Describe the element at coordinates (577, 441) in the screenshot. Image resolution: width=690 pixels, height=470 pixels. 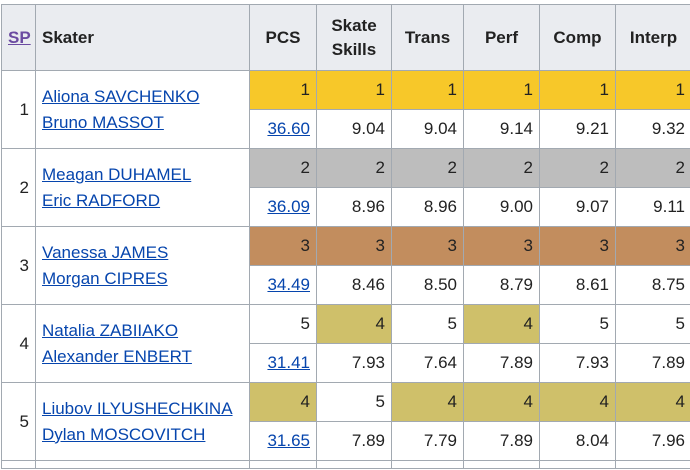
I see `component-score-cell: 8.04` at that location.